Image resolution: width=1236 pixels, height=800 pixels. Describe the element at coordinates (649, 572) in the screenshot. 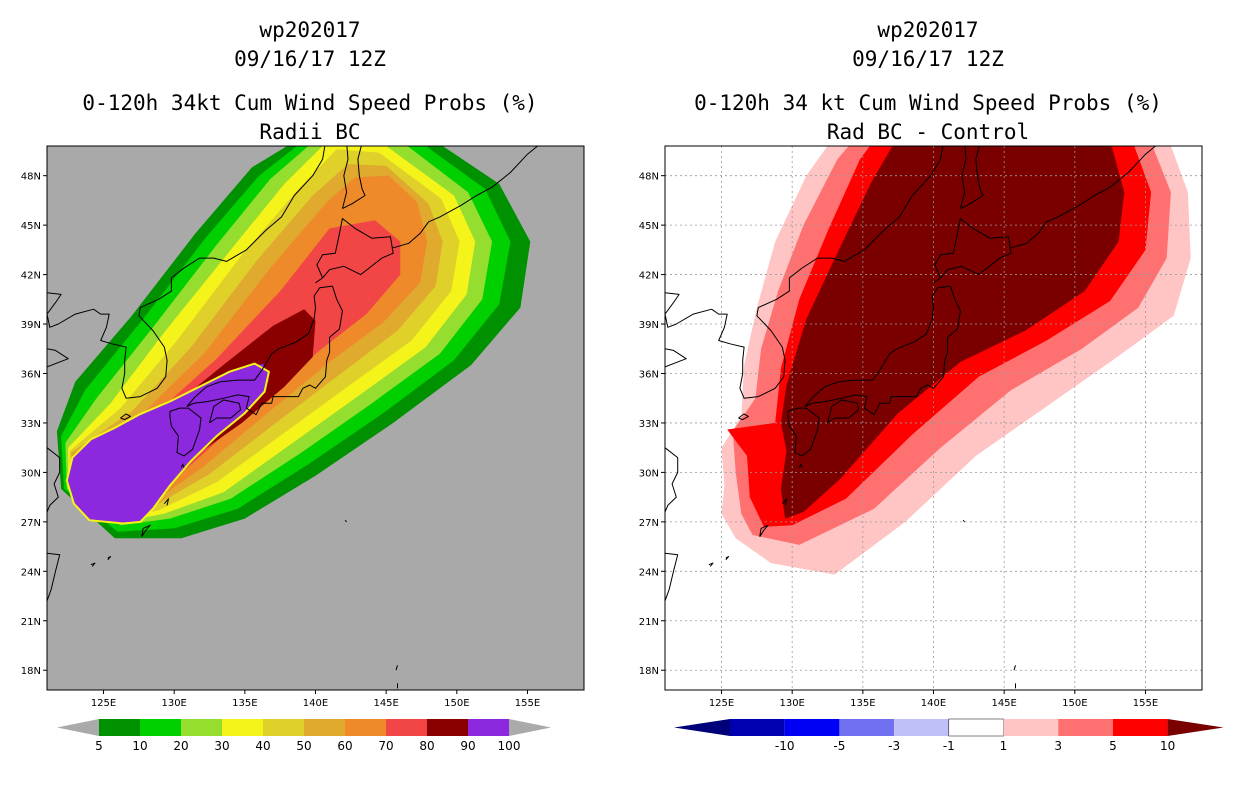

I see `right-ytick-label-24N: 24N` at that location.